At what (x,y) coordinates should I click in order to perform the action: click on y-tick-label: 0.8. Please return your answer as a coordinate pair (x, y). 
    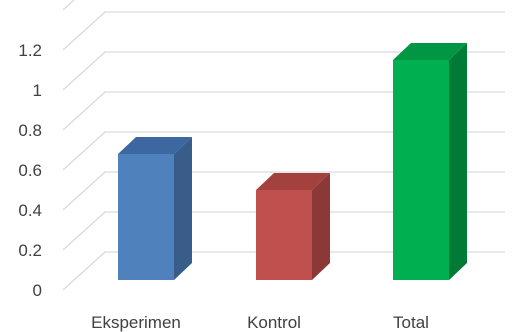
    Looking at the image, I should click on (30, 130).